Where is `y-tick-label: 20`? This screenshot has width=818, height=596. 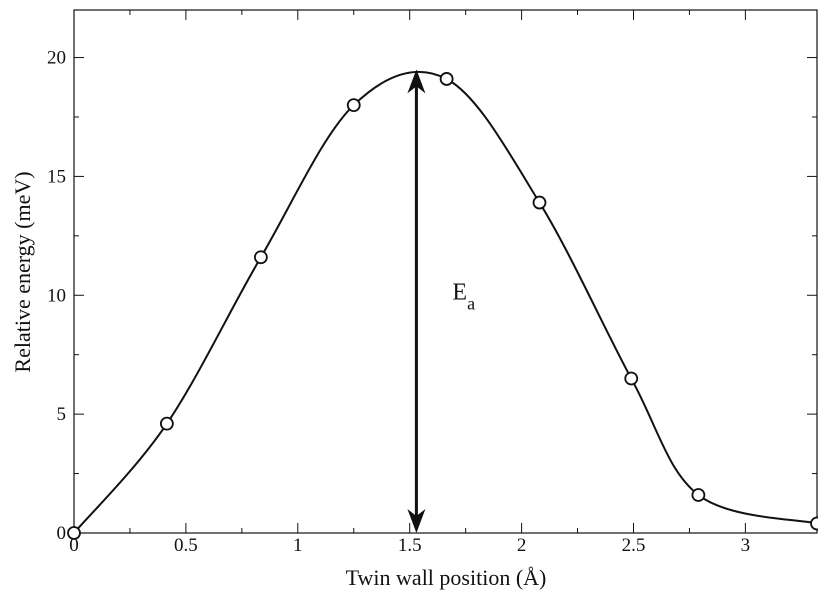 y-tick-label: 20 is located at coordinates (56, 58).